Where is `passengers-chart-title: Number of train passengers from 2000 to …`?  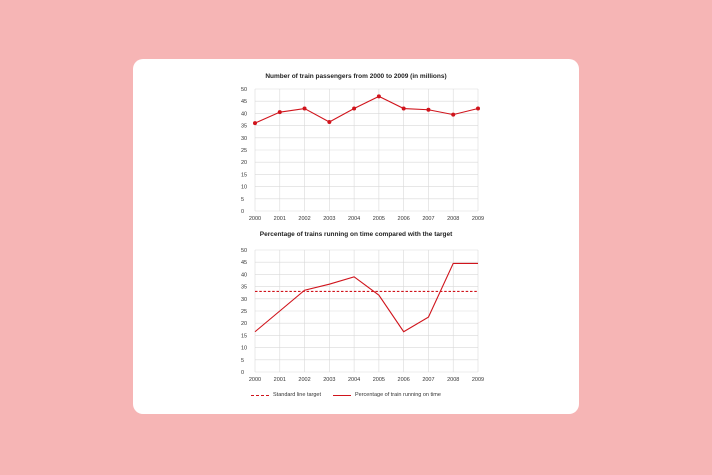
passengers-chart-title: Number of train passengers from 2000 to … is located at coordinates (356, 76).